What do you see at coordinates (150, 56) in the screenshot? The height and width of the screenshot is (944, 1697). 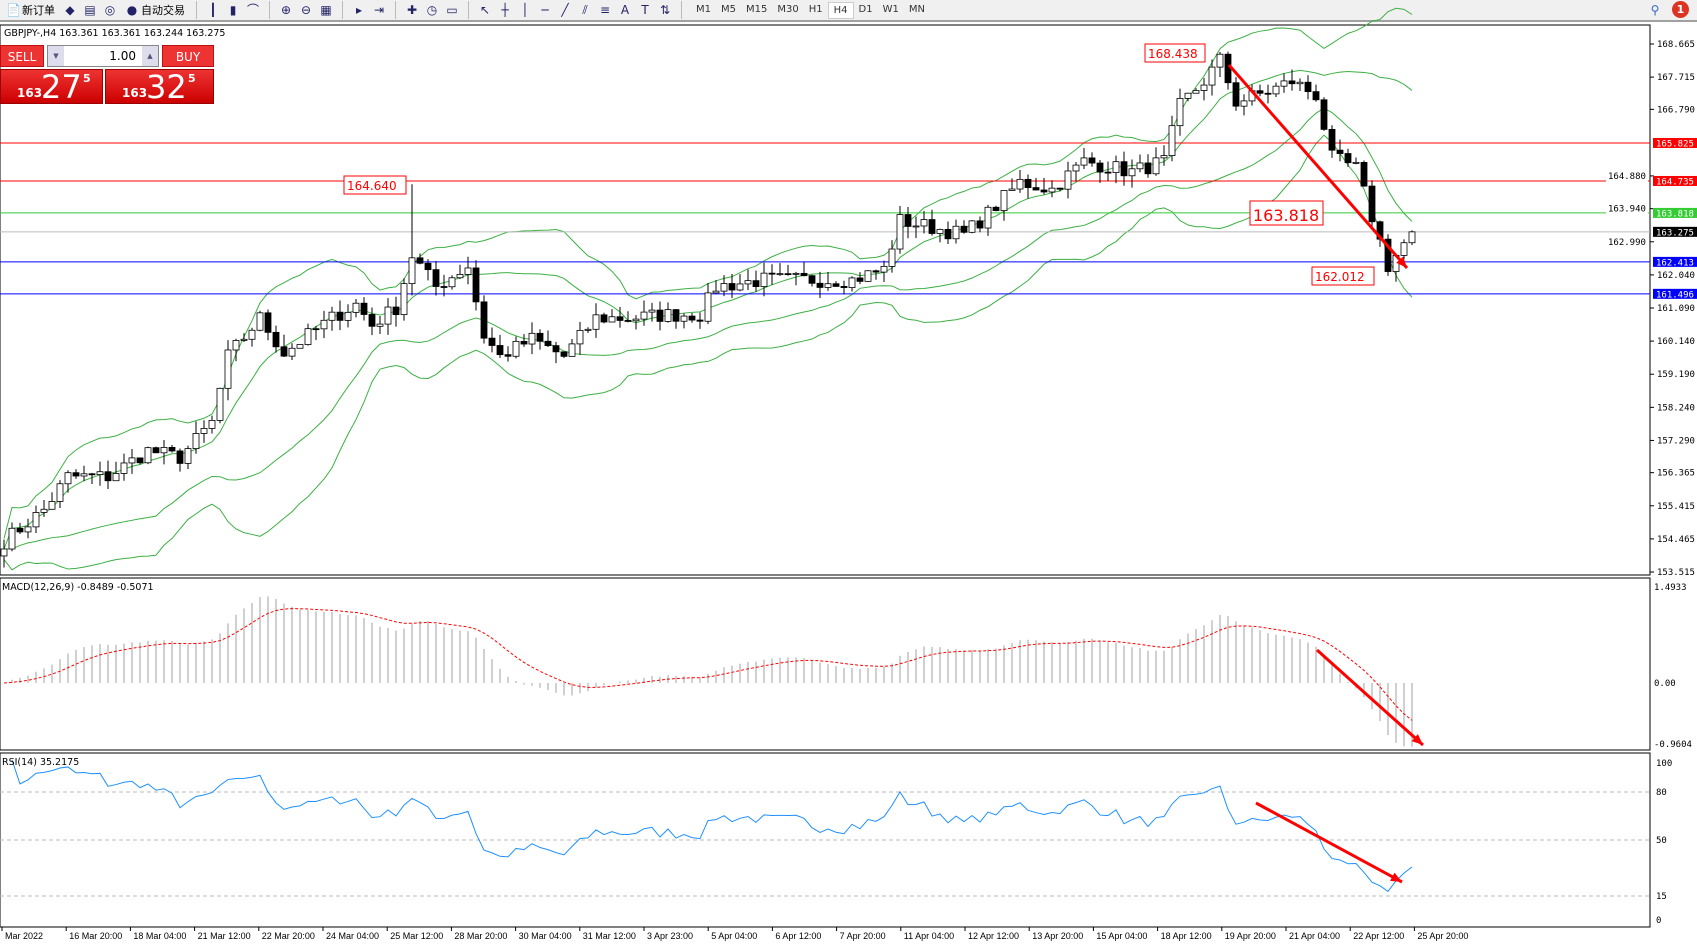 I see `lot-increase-icon: ▲` at bounding box center [150, 56].